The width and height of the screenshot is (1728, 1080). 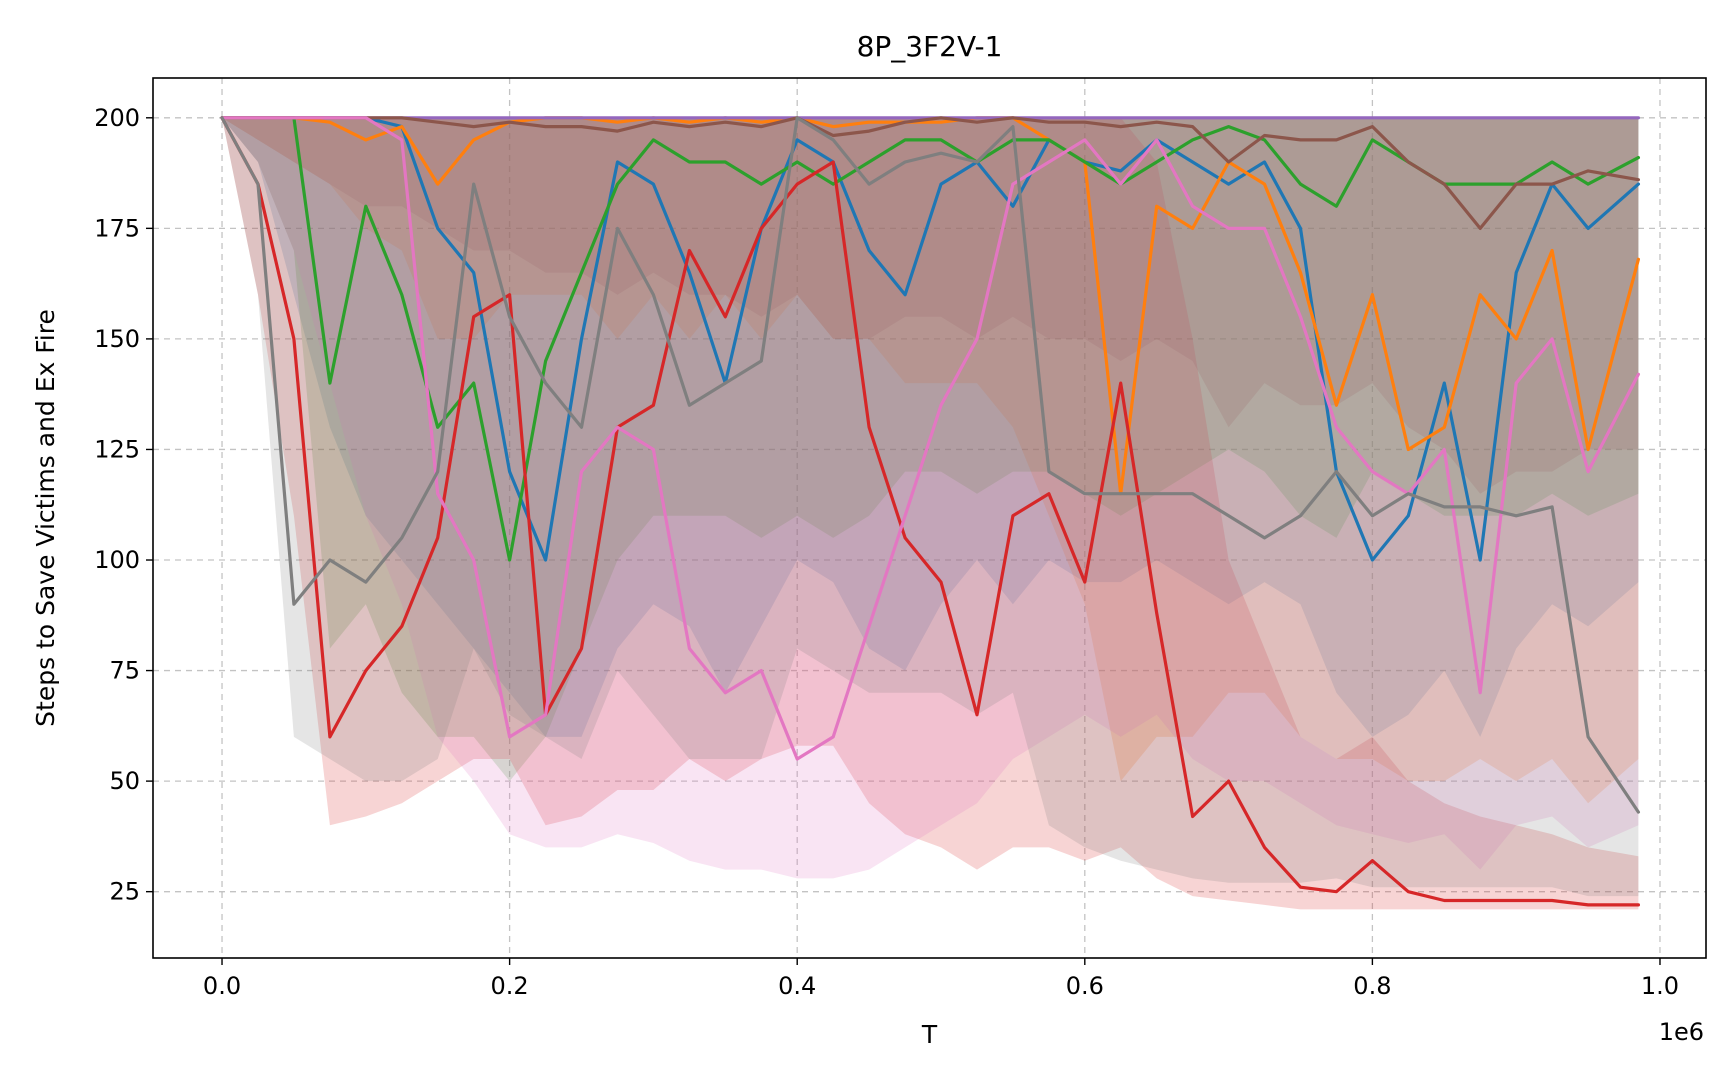 What do you see at coordinates (510, 986) in the screenshot?
I see `x-tick-label: 0.2` at bounding box center [510, 986].